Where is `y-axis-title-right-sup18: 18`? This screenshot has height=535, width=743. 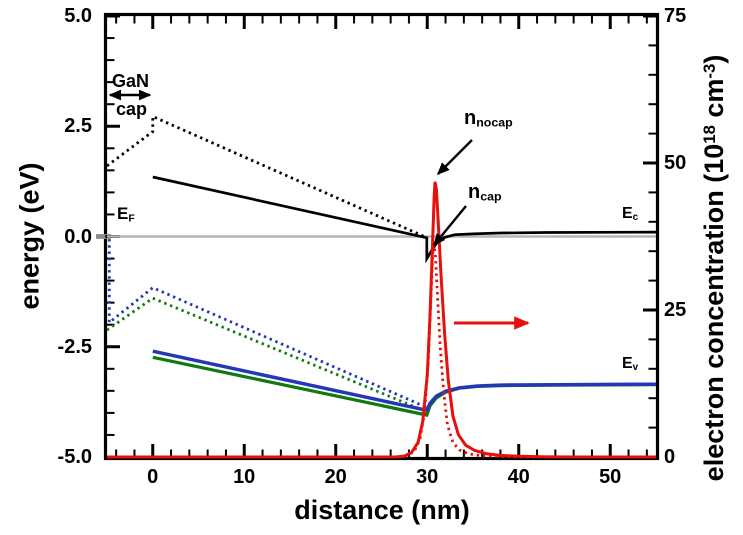
y-axis-title-right-sup18: 18 is located at coordinates (709, 134).